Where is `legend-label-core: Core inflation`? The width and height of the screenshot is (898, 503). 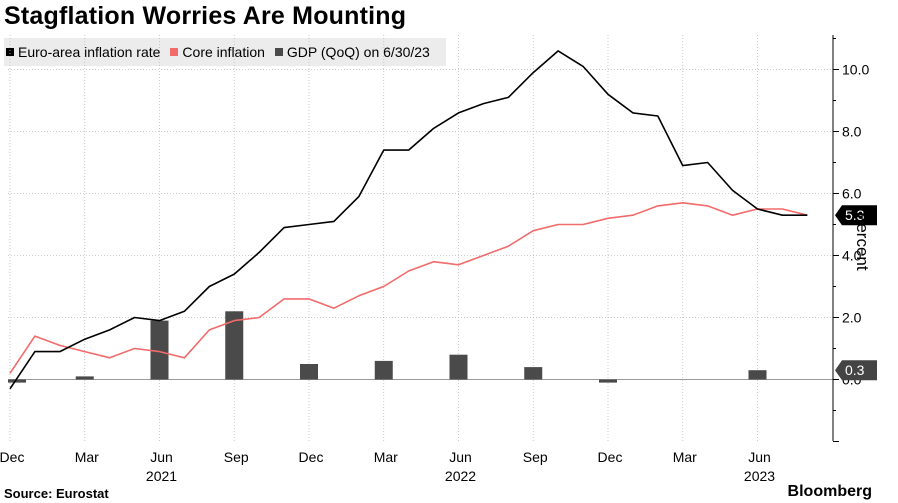 legend-label-core: Core inflation is located at coordinates (223, 52).